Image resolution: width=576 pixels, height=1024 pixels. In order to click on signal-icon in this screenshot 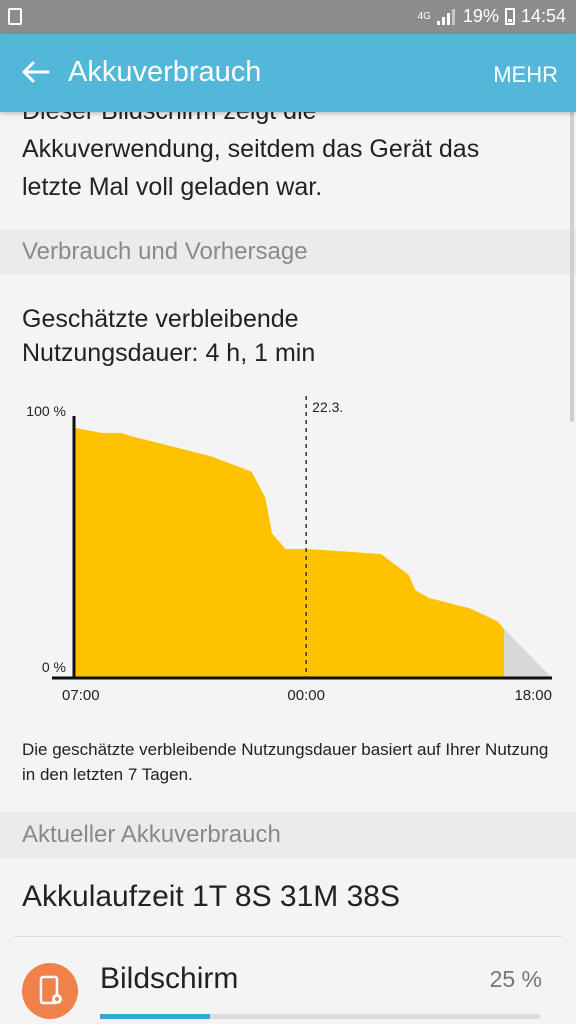, I will do `click(445, 16)`.